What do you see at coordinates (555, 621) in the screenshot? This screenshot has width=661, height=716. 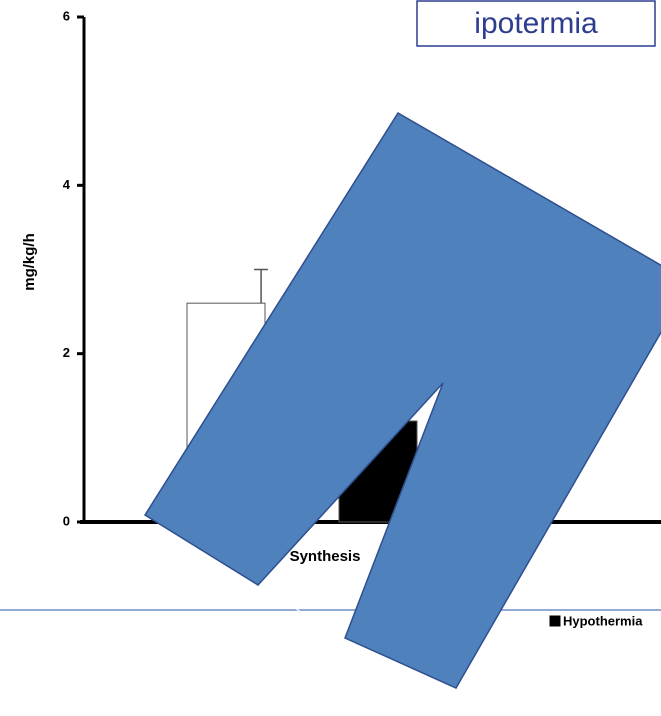 I see `legend-swatch` at bounding box center [555, 621].